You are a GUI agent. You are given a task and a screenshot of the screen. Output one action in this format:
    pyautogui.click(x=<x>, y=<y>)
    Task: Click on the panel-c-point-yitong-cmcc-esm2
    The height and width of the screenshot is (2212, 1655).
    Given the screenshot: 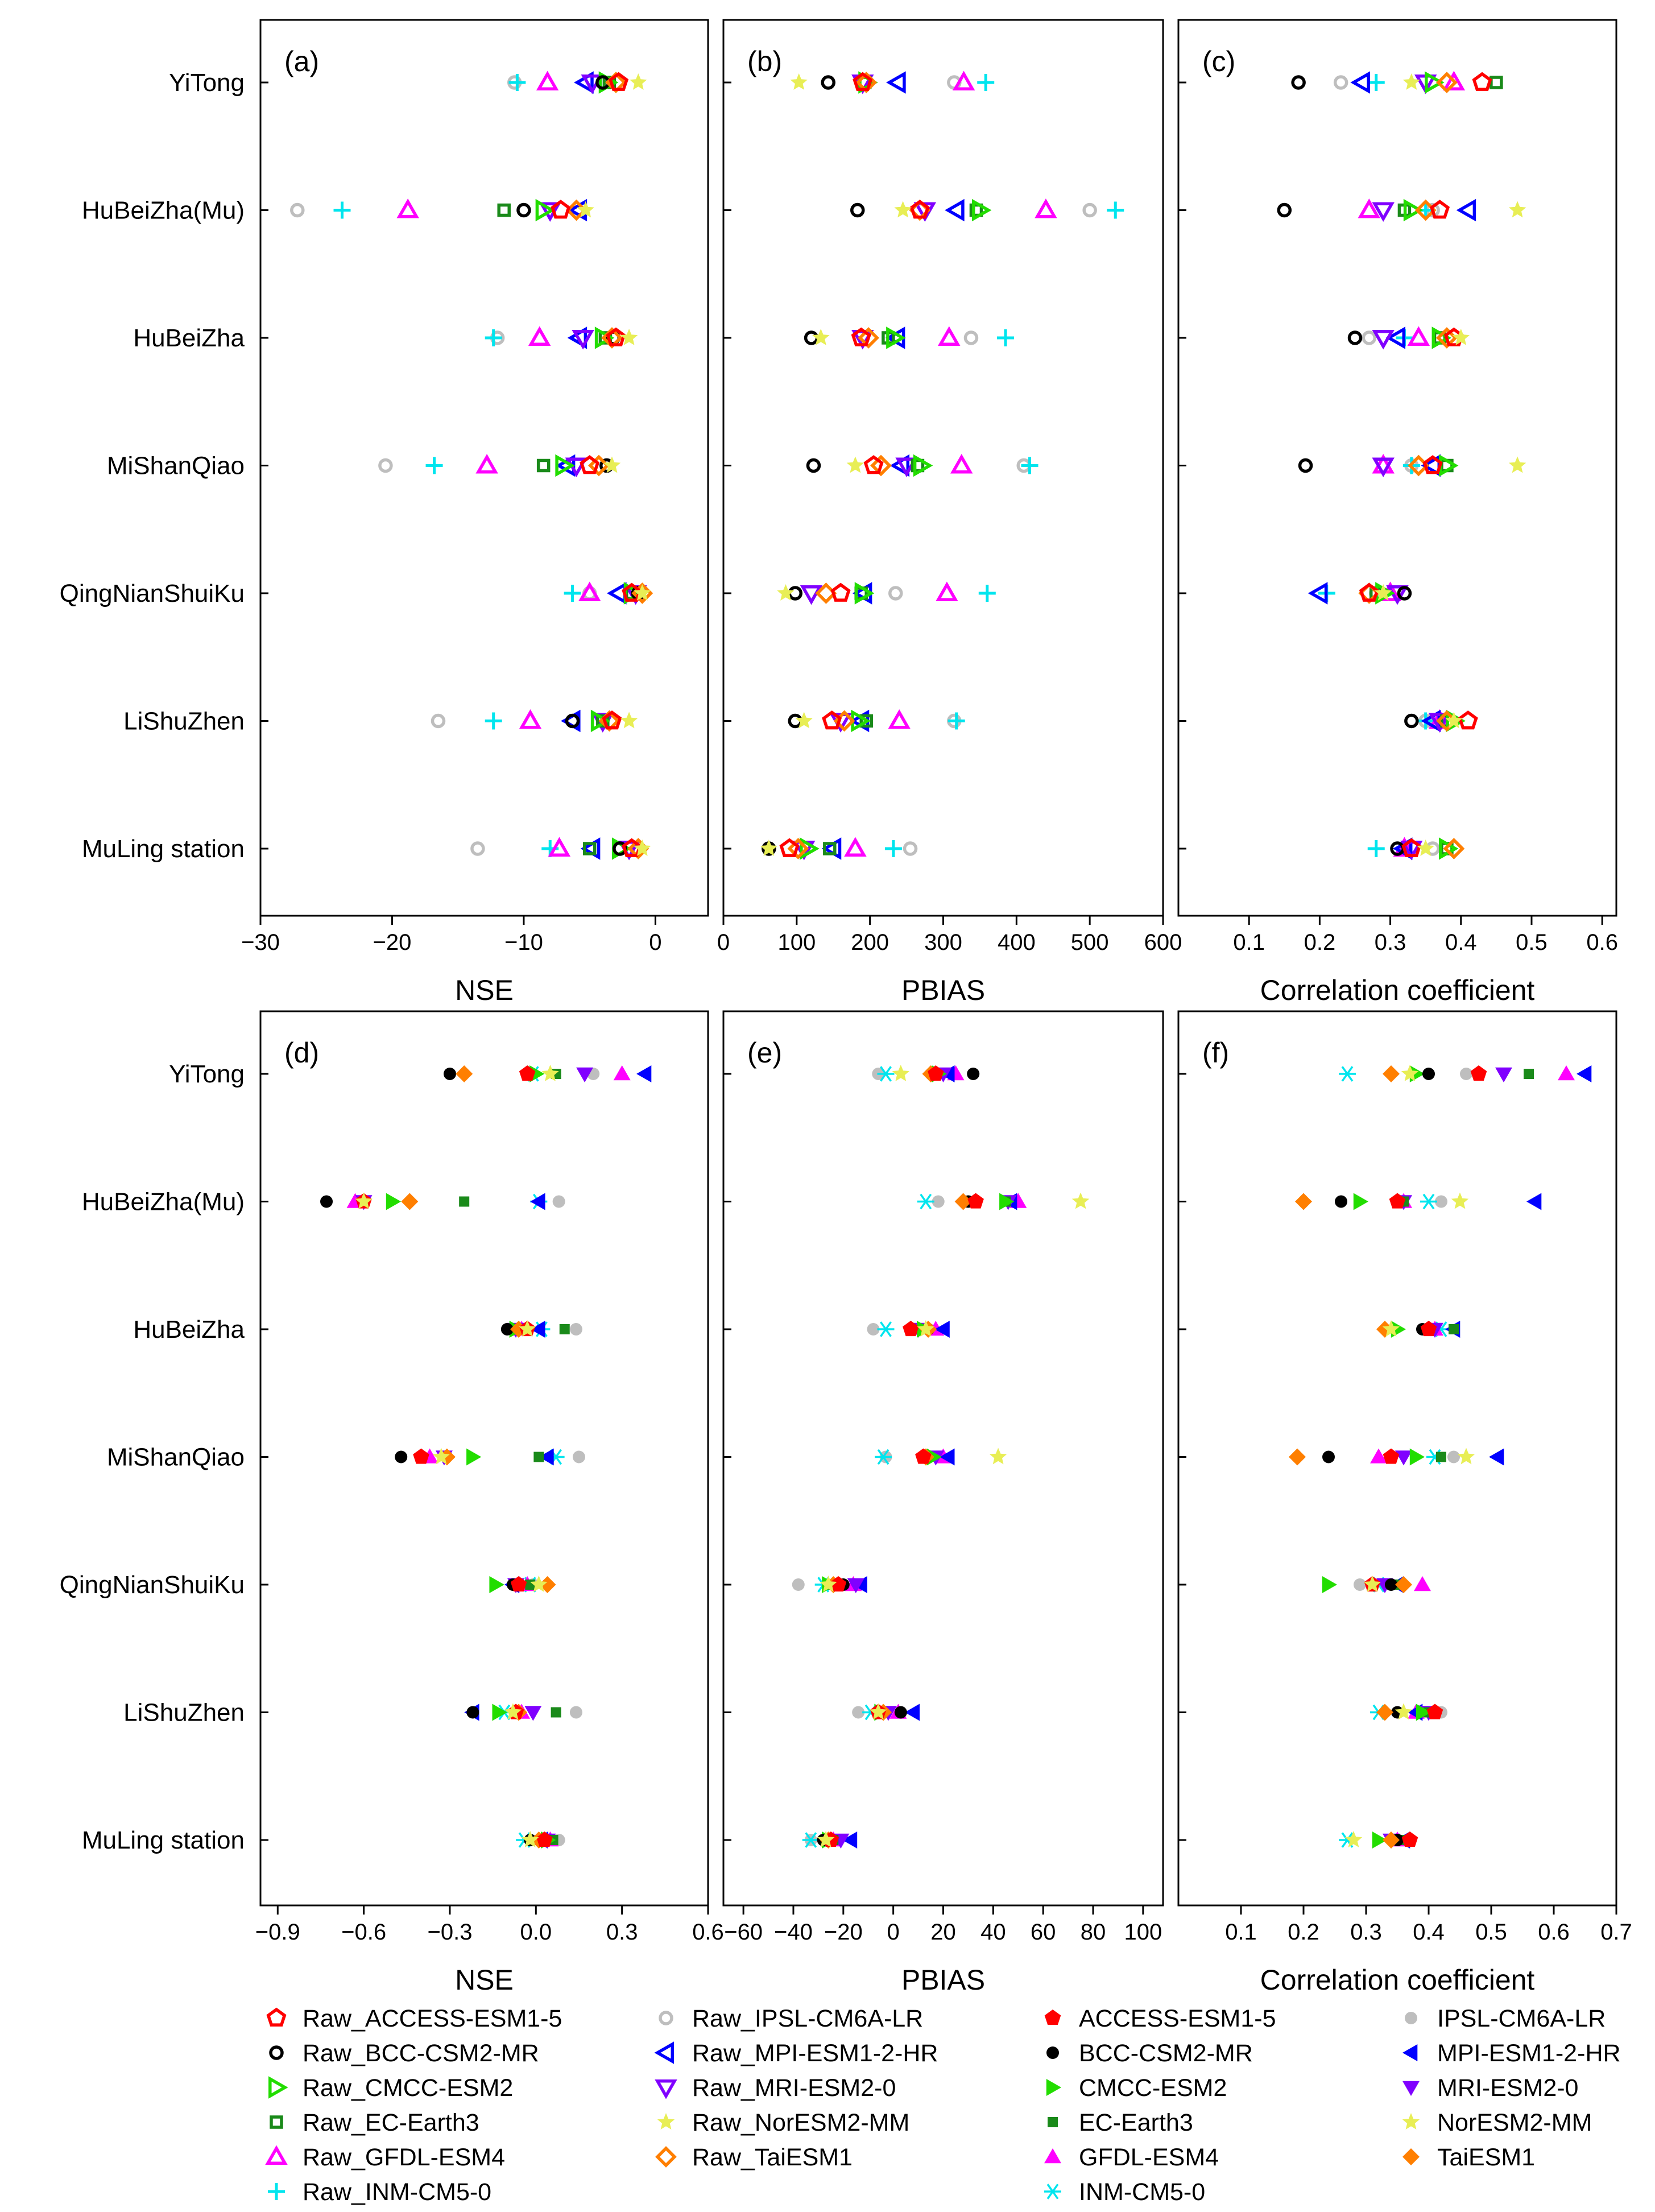 What is the action you would take?
    pyautogui.click(x=1435, y=82)
    